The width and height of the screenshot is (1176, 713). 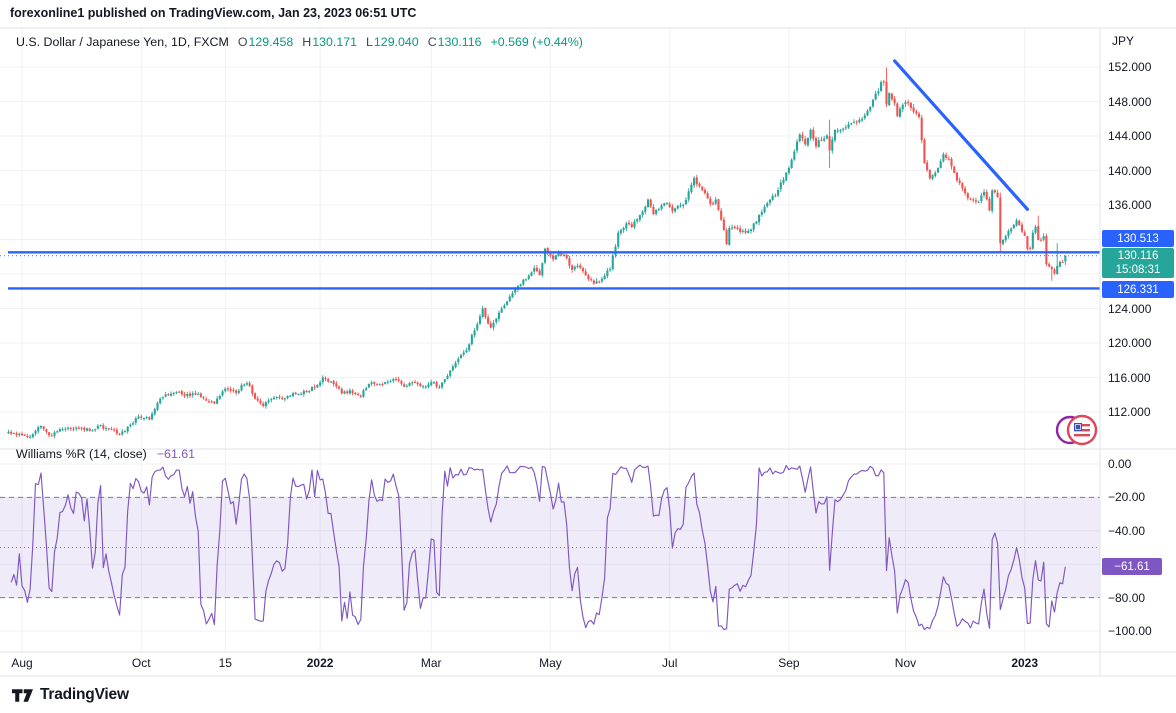 I want to click on time-tick-label: Nov, so click(x=905, y=663).